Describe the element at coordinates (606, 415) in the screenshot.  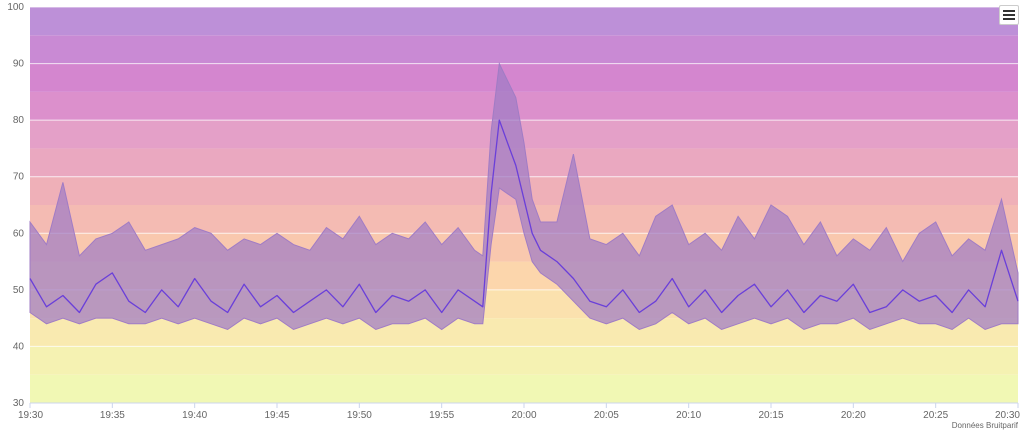
I see `x-tick-label: 20:05` at that location.